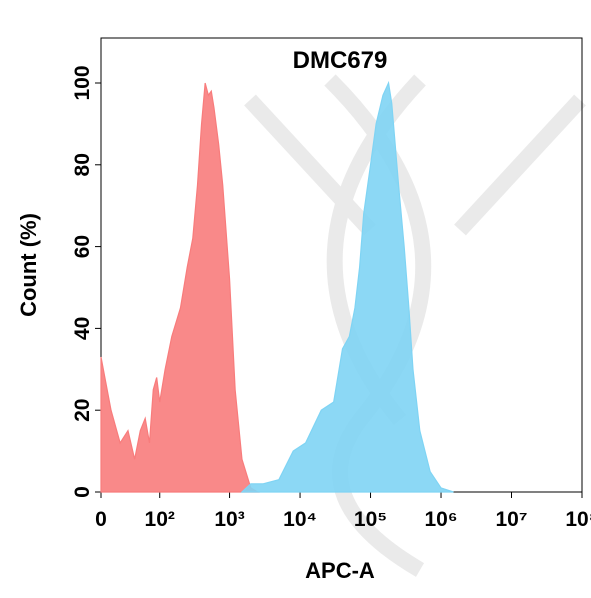  Describe the element at coordinates (28, 265) in the screenshot. I see `y-axis-label: Count (%)` at that location.